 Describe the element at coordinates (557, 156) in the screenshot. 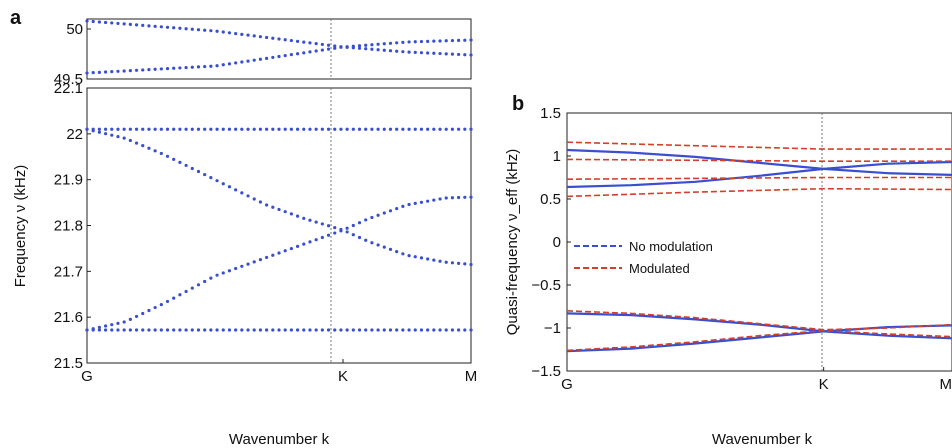

I see `panel-b-ytick-label: 1` at that location.